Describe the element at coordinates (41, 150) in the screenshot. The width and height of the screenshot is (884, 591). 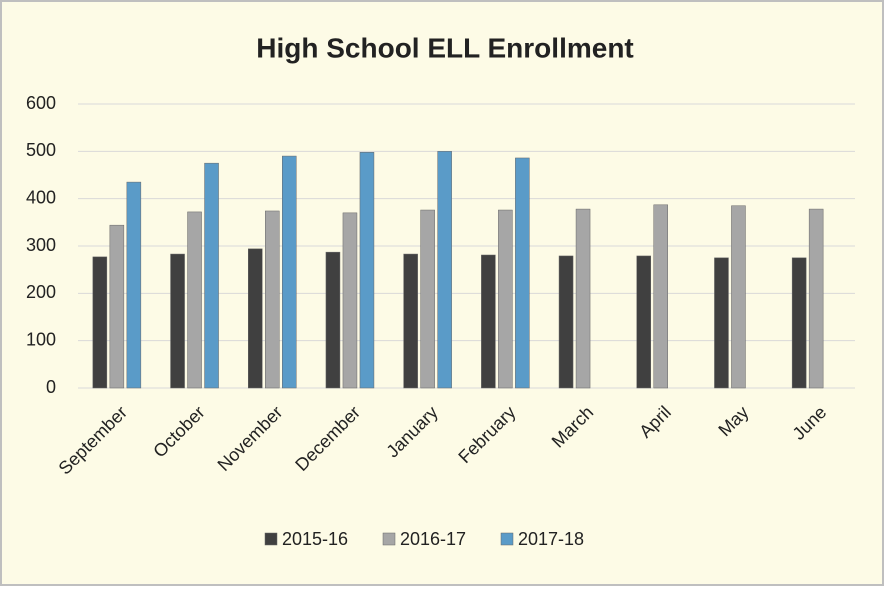
I see `y-tick-label: 500` at that location.